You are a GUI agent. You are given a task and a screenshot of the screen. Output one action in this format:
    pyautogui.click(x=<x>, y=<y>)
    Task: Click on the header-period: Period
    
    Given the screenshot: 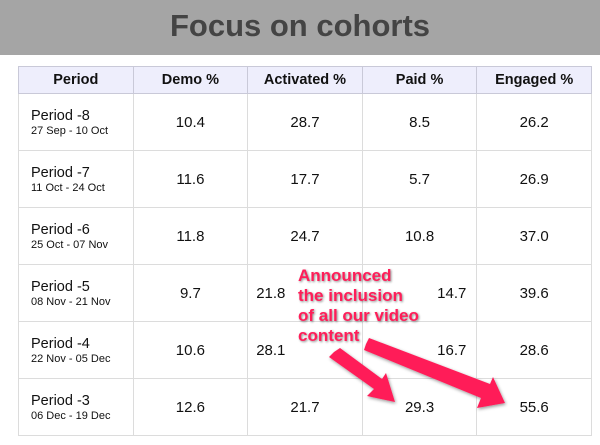 What is the action you would take?
    pyautogui.click(x=76, y=80)
    